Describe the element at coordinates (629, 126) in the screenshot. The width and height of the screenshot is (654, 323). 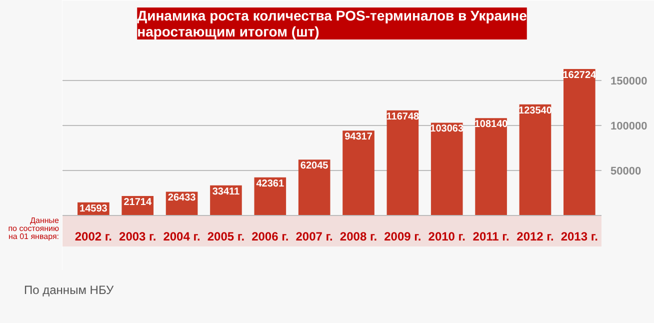
I see `y-tick-label: 100000` at that location.